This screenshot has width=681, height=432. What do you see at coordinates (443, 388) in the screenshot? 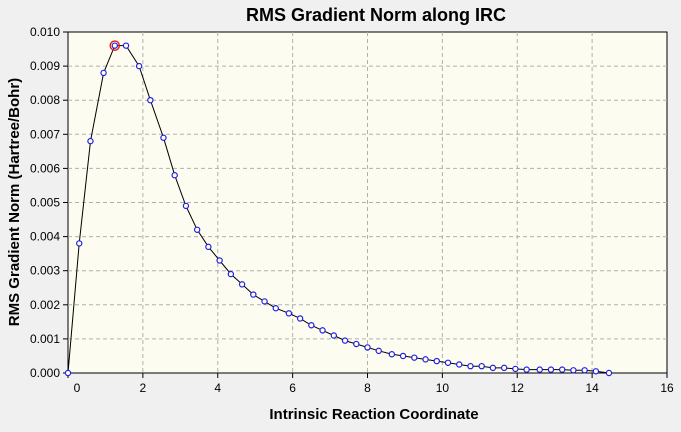
I see `x-tick-label: 10` at bounding box center [443, 388].